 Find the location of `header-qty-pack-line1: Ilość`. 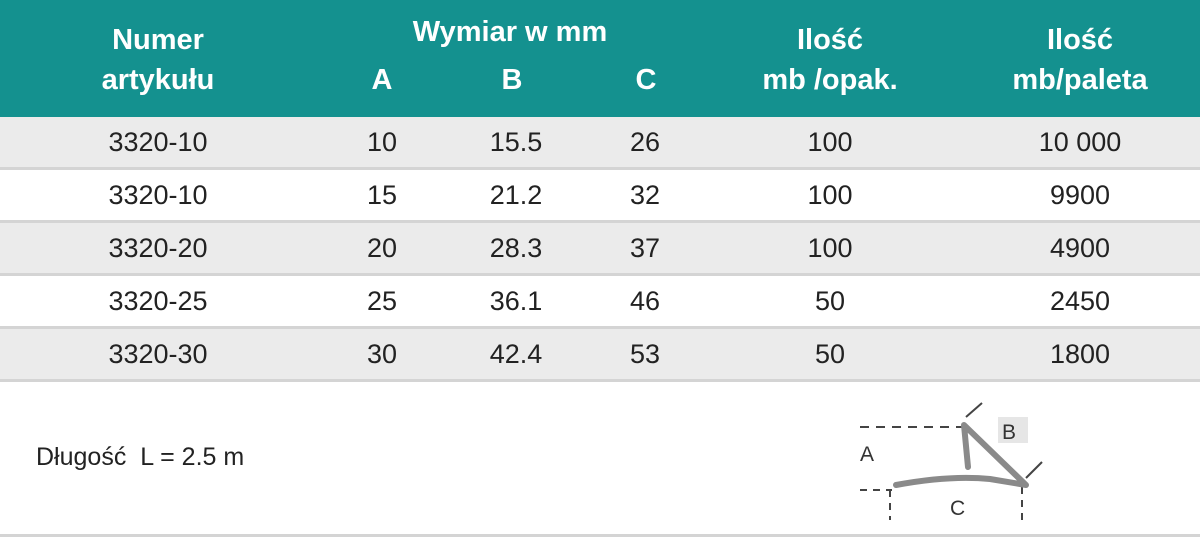

header-qty-pack-line1: Ilość is located at coordinates (830, 40).